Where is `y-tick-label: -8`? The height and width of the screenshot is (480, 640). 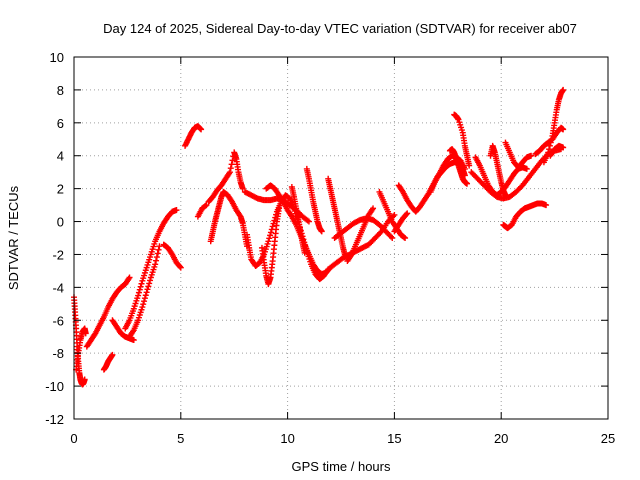
y-tick-label: -8 is located at coordinates (58, 353).